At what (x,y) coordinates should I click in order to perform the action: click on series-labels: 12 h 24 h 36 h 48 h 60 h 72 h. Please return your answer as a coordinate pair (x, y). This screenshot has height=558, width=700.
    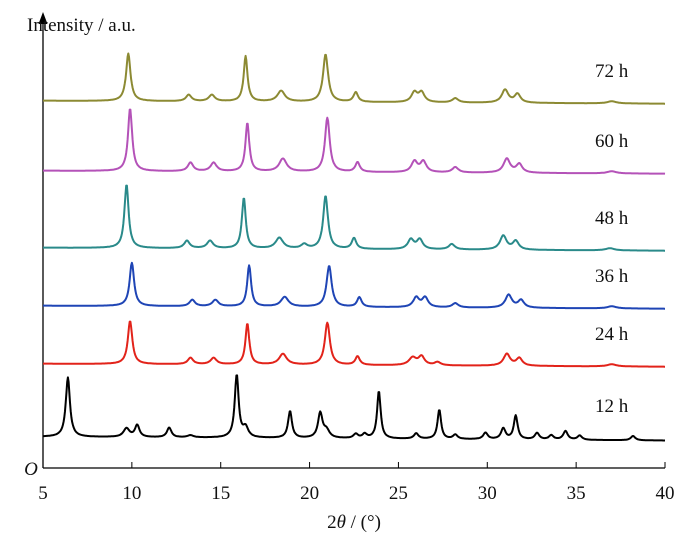
    Looking at the image, I should click on (612, 239).